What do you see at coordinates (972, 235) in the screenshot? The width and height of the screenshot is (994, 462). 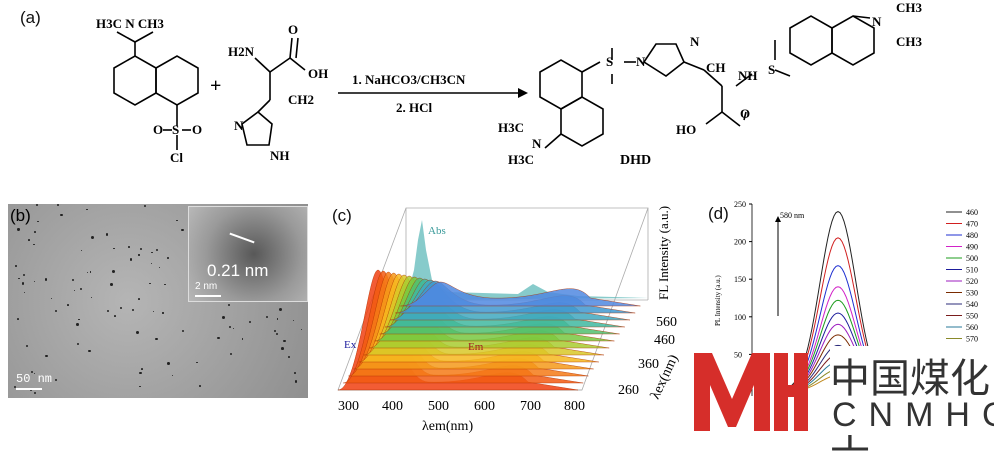 I see `pl-legend-label: 480` at bounding box center [972, 235].